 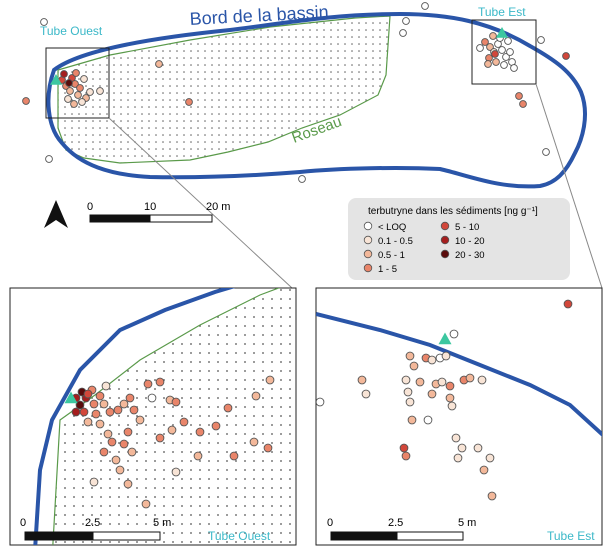 I want to click on tube-east-label: Tube Est, so click(x=502, y=12).